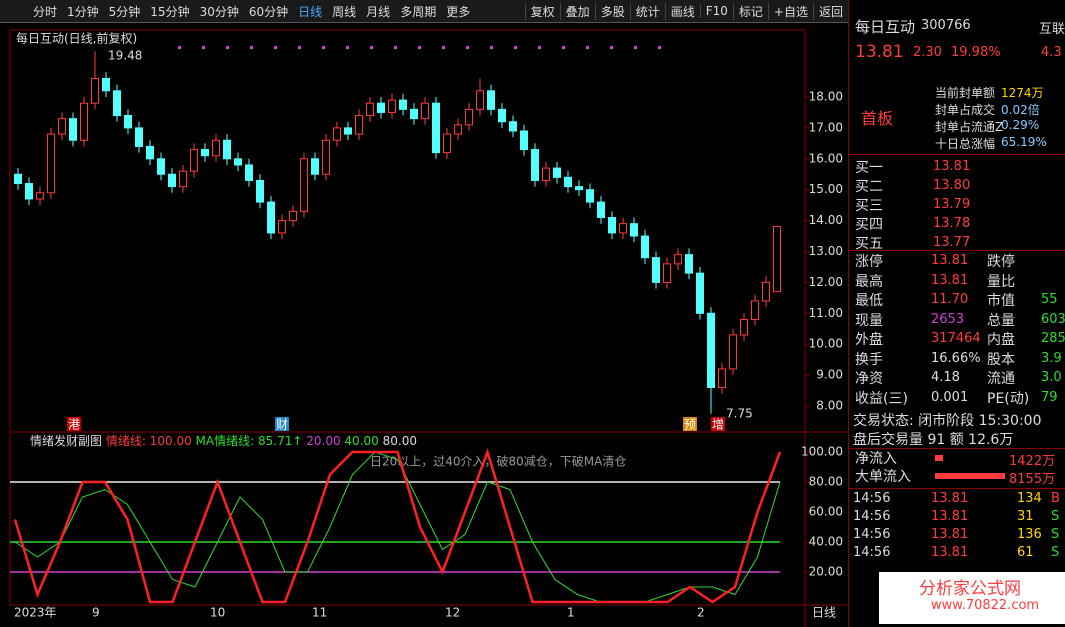 Image resolution: width=1065 pixels, height=627 pixels. I want to click on quote-text: 涨停, so click(869, 262).